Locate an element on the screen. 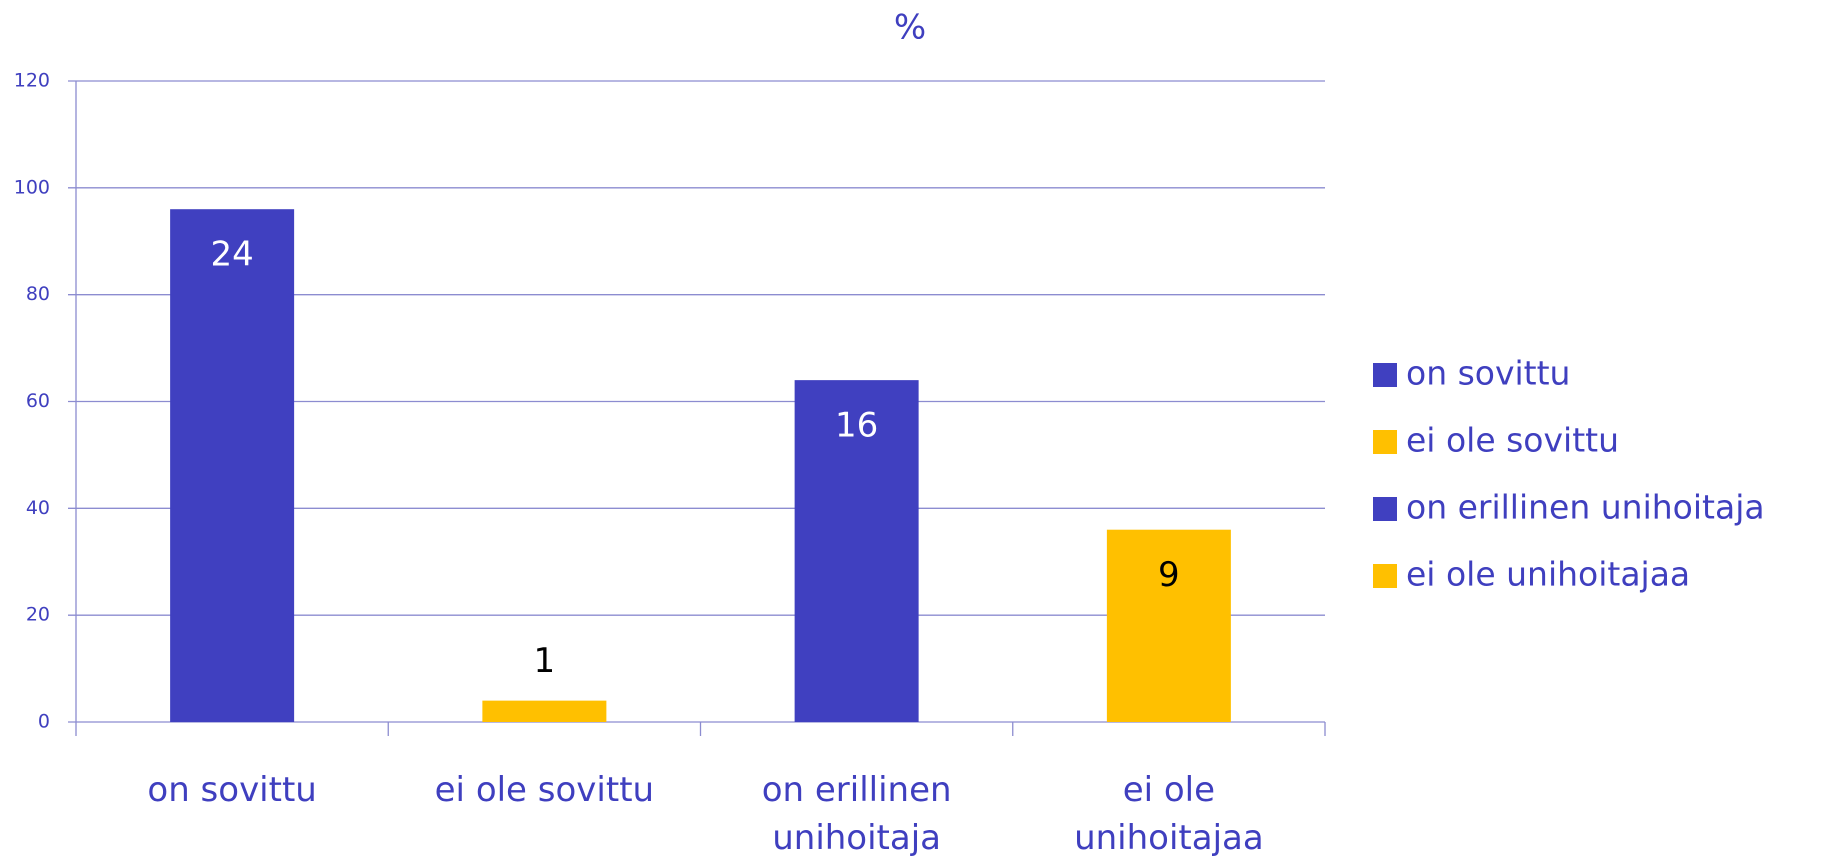 The width and height of the screenshot is (1825, 862). y-tick-label: 100 is located at coordinates (32, 187).